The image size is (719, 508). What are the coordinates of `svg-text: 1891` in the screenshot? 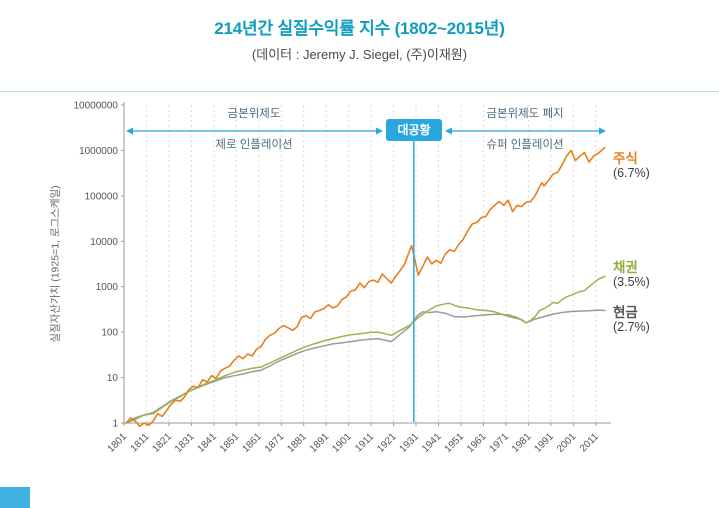 It's located at (320, 443).